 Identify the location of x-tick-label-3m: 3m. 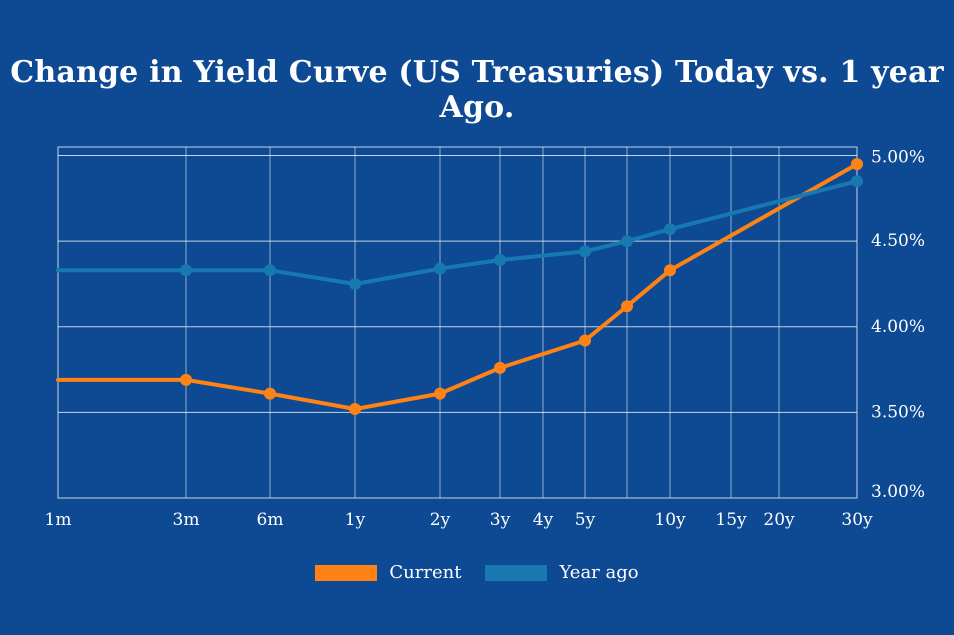
(186, 520).